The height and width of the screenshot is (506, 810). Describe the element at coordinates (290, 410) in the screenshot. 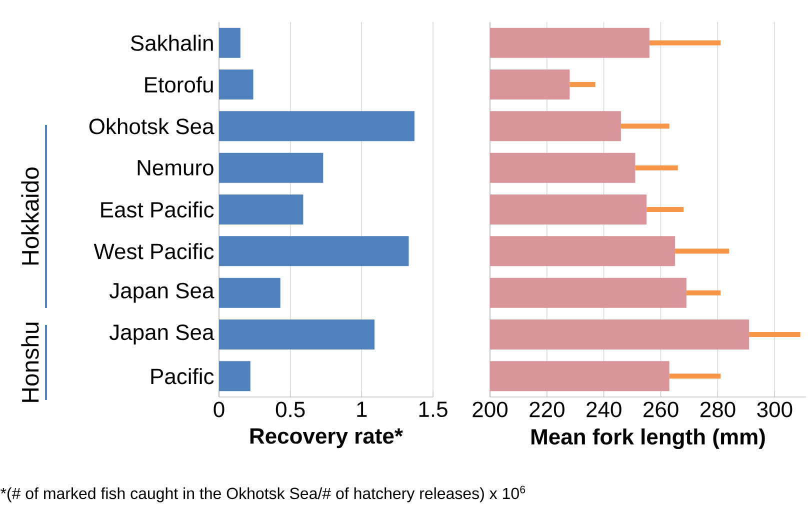

I see `x-tick-label: 0.5` at that location.